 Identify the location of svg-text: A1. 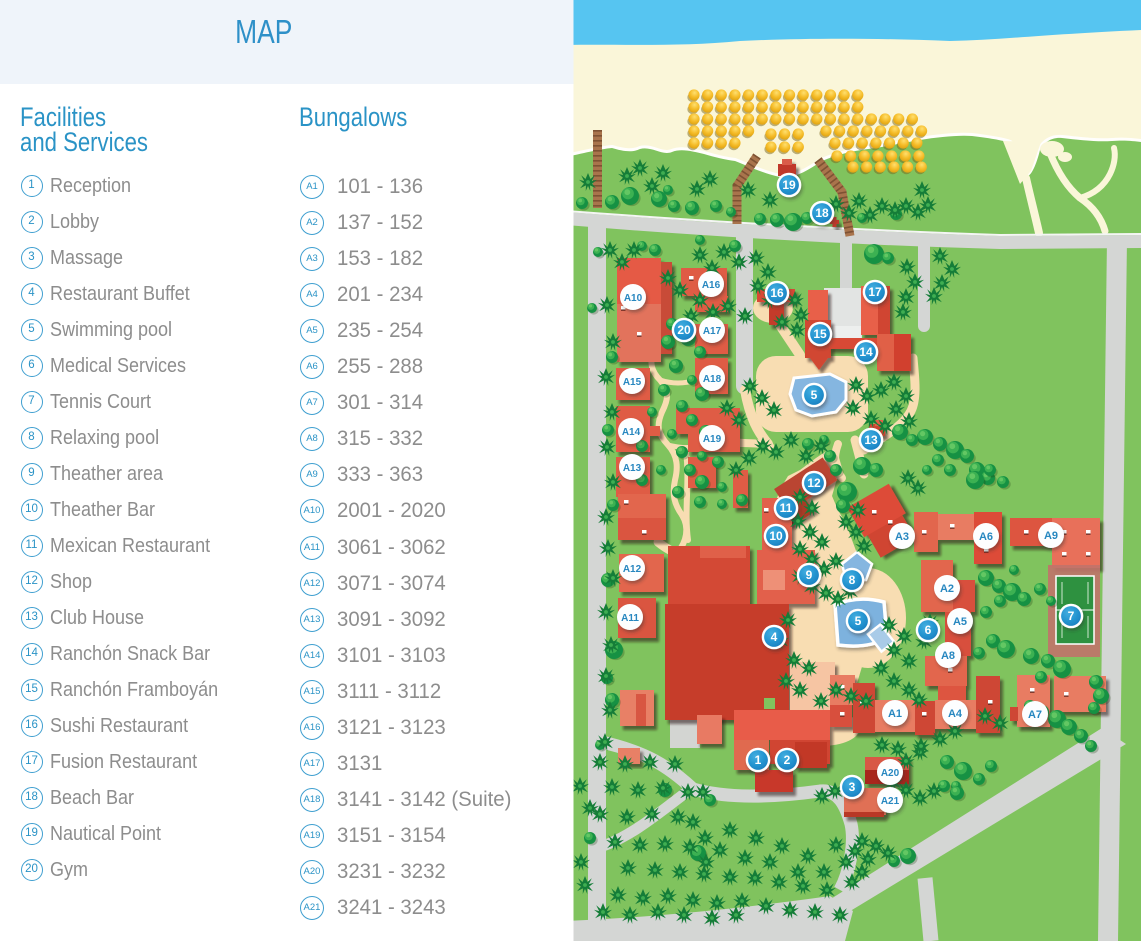
(895, 714).